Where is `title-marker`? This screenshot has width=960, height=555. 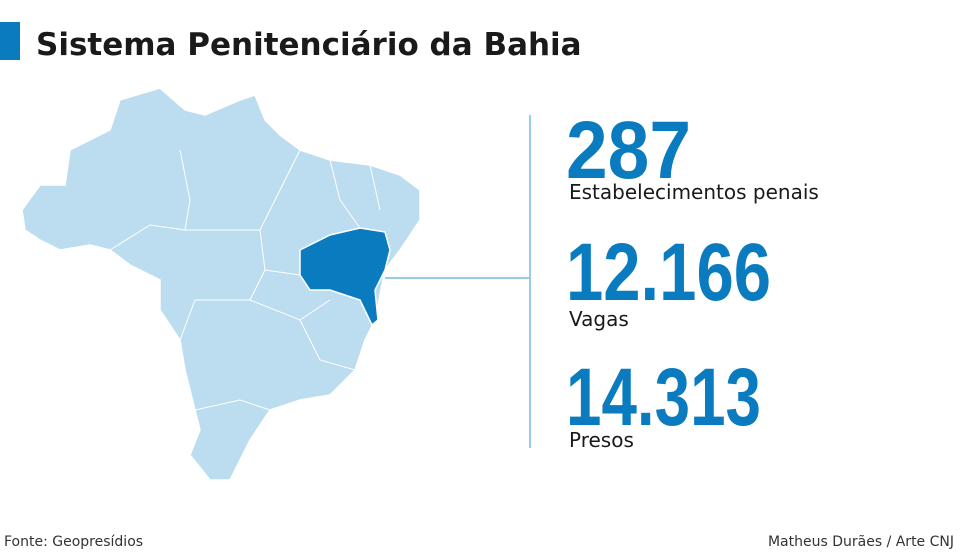
title-marker is located at coordinates (10, 41).